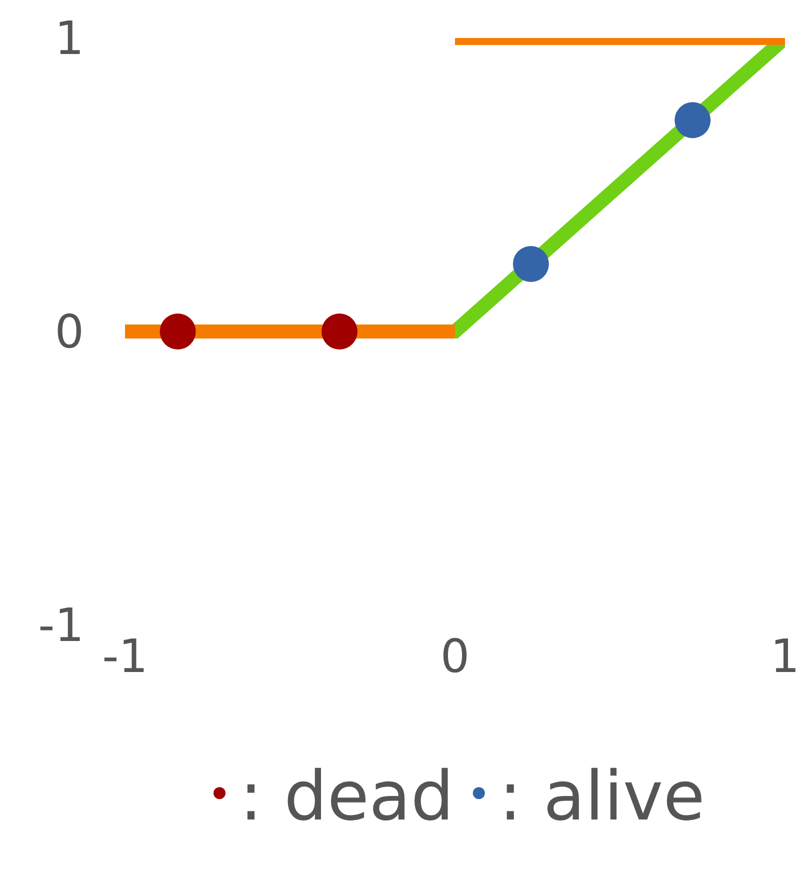  I want to click on legend-label: : dead, so click(347, 797).